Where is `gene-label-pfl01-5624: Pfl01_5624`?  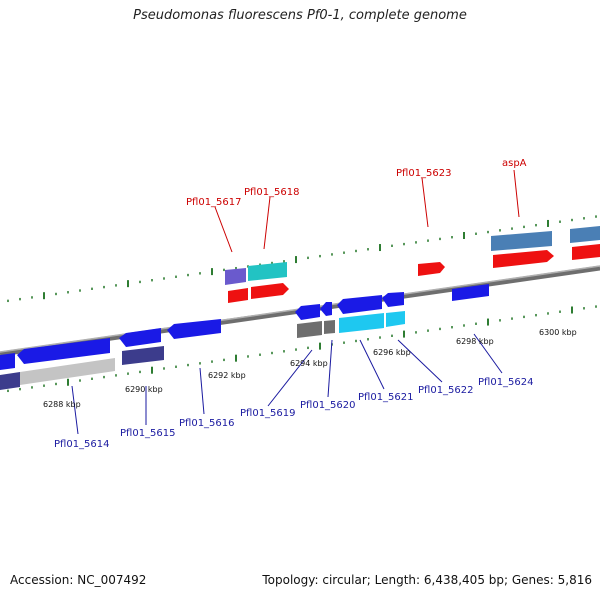 gene-label-pfl01-5624: Pfl01_5624 is located at coordinates (506, 382).